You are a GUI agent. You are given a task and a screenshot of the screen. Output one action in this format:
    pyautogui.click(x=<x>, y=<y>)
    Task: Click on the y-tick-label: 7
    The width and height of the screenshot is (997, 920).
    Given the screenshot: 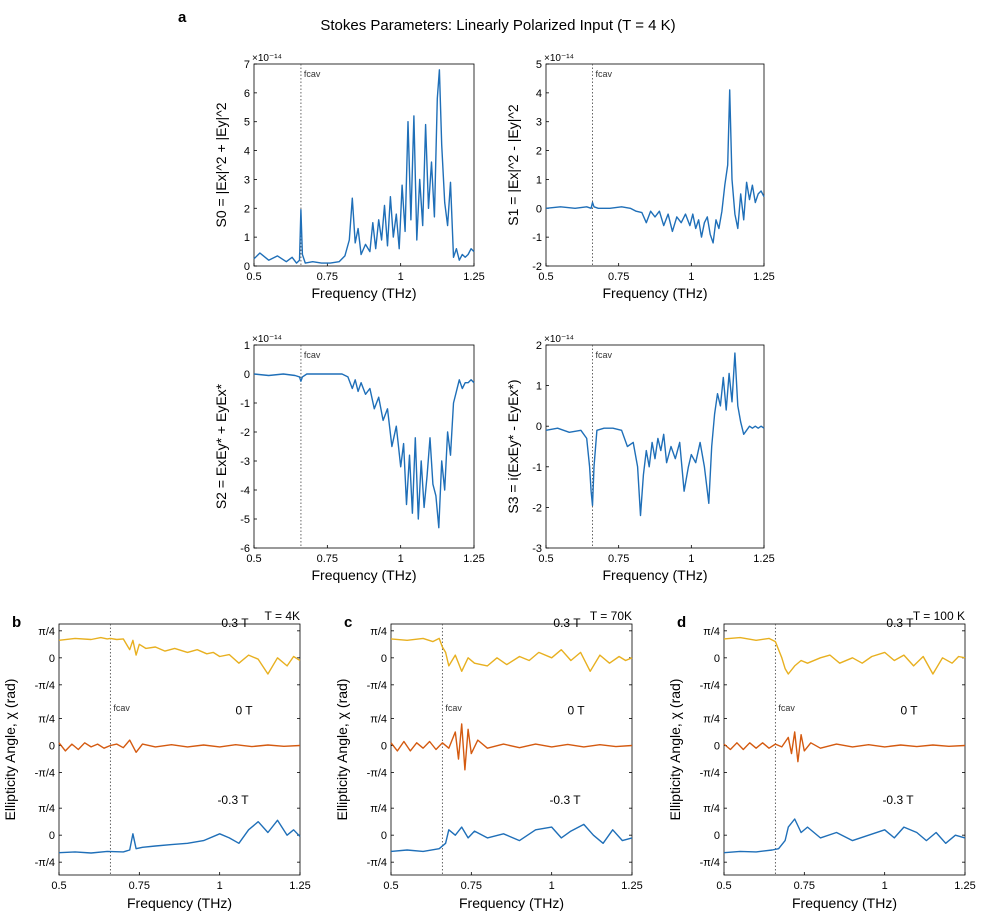 What is the action you would take?
    pyautogui.click(x=247, y=65)
    